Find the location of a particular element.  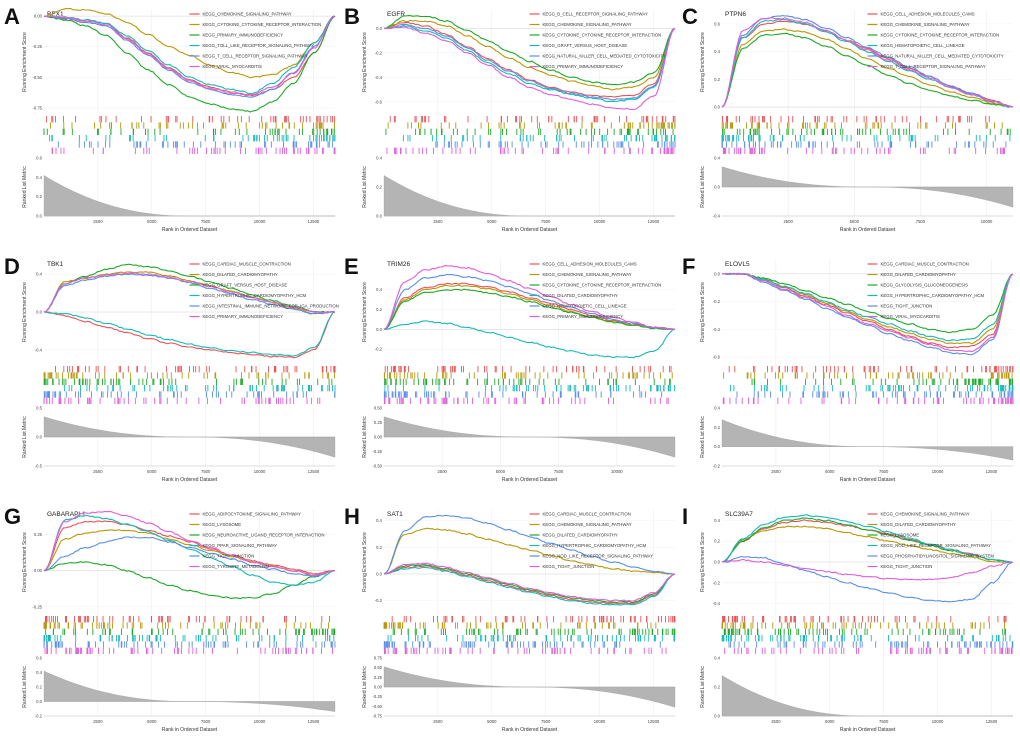

legend-label: KEGG_NOD_LIKE_RECEPTOR_SIGNALING_PATHWAY is located at coordinates (598, 556).